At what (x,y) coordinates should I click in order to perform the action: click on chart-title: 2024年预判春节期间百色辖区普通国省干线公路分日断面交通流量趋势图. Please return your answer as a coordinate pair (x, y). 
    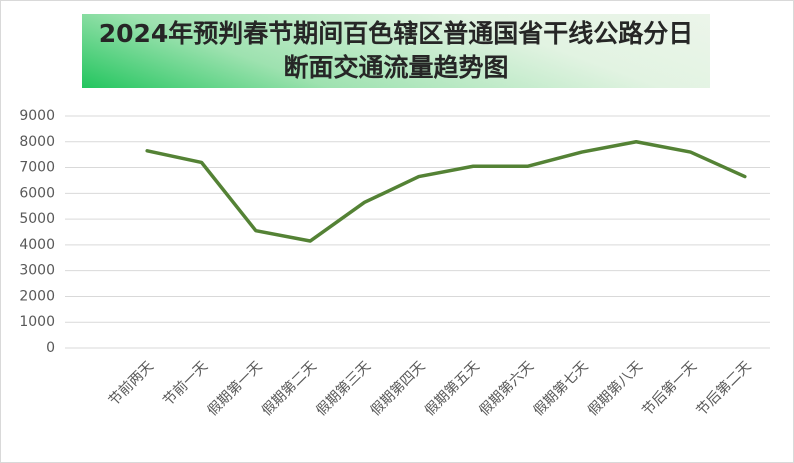
    Looking at the image, I should click on (396, 51).